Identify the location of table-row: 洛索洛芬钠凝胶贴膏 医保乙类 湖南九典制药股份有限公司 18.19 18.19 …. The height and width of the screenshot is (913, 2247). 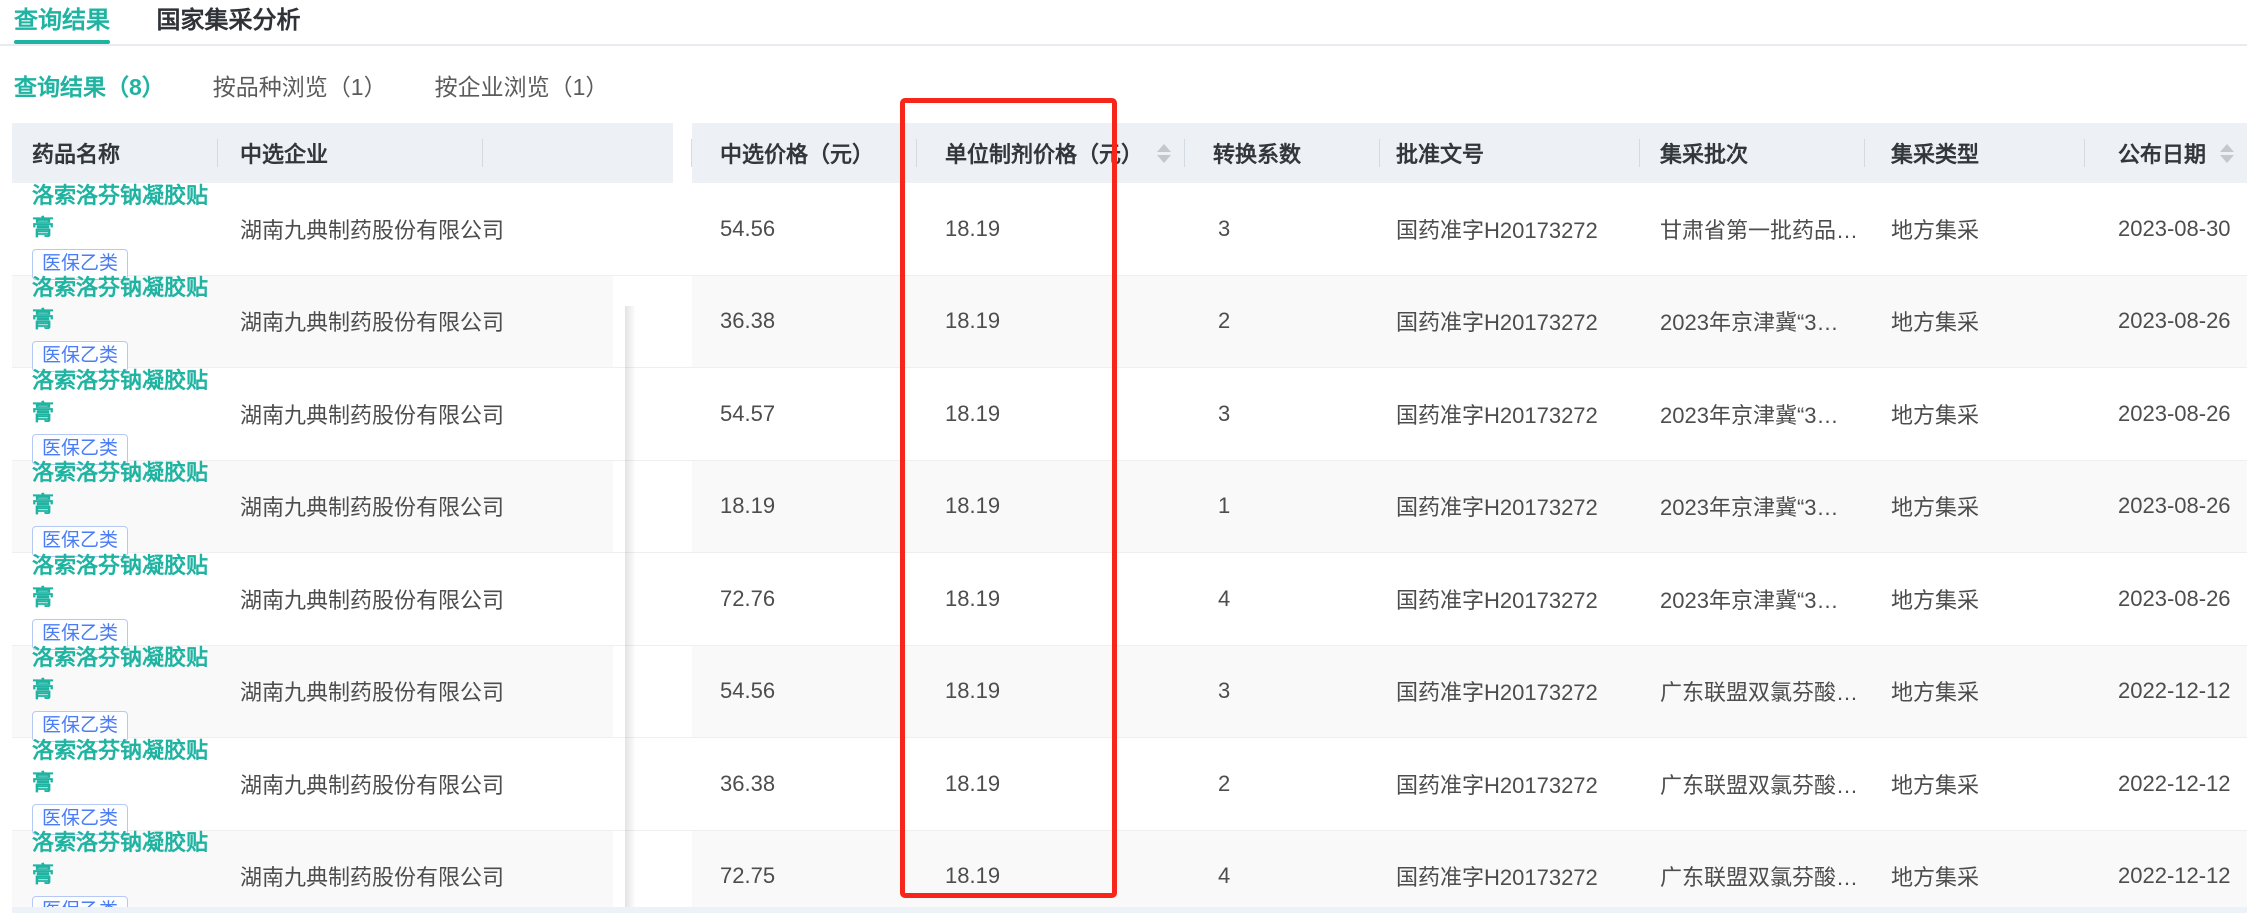
(1129, 509).